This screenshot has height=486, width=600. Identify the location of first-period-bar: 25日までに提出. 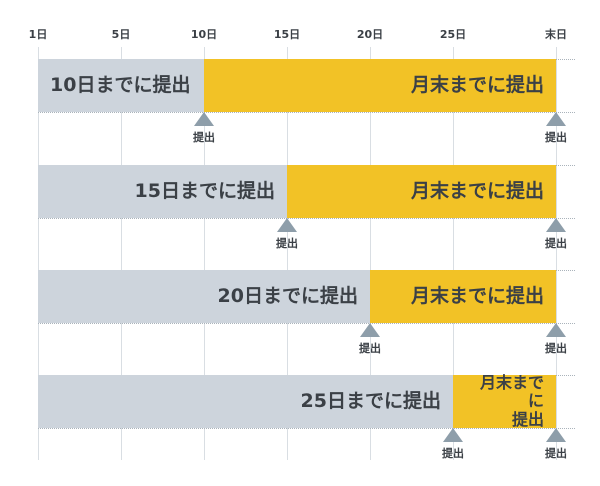
(245, 401).